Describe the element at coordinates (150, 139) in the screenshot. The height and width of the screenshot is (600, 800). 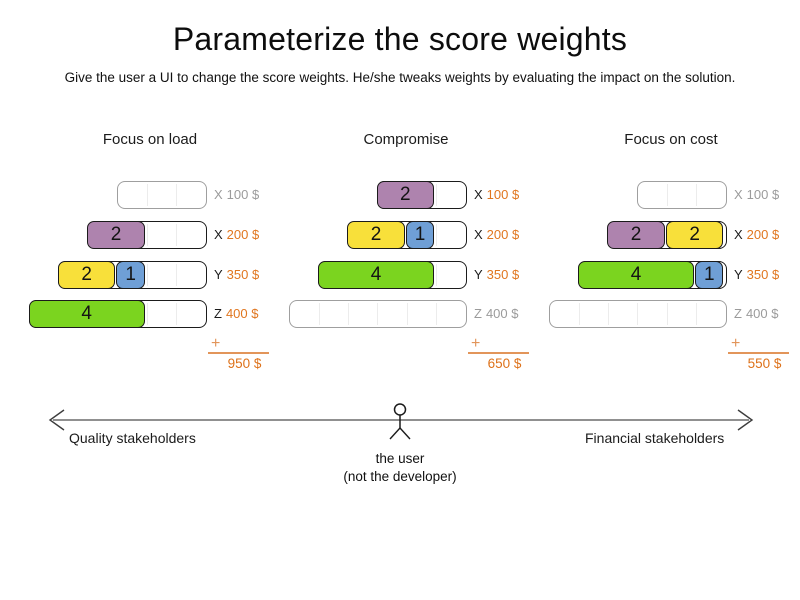
I see `panel-header-focus-on-load: Focus on load` at that location.